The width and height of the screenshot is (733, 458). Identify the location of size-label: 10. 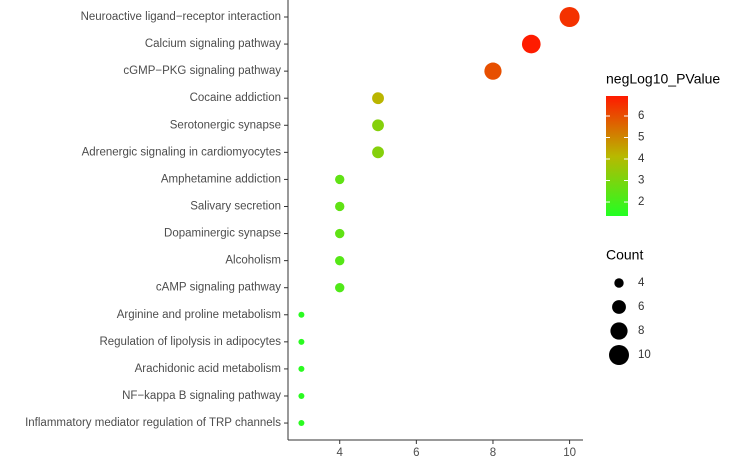
(644, 355).